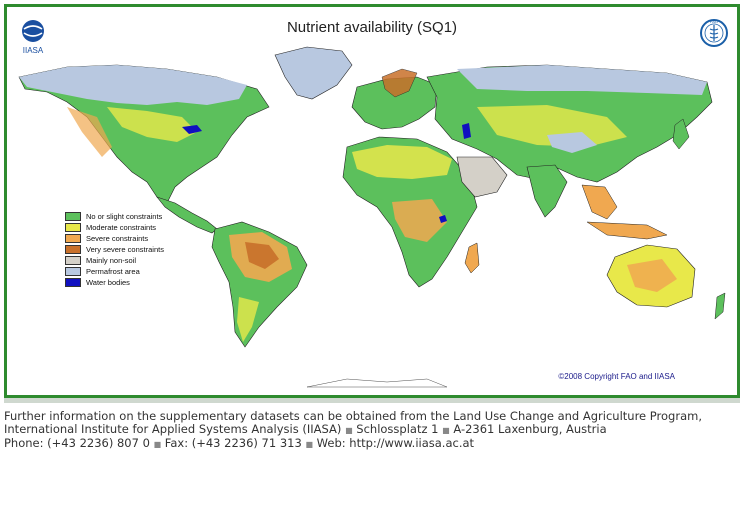  Describe the element at coordinates (262, 255) in the screenshot. I see `south-america-very-severe` at that location.